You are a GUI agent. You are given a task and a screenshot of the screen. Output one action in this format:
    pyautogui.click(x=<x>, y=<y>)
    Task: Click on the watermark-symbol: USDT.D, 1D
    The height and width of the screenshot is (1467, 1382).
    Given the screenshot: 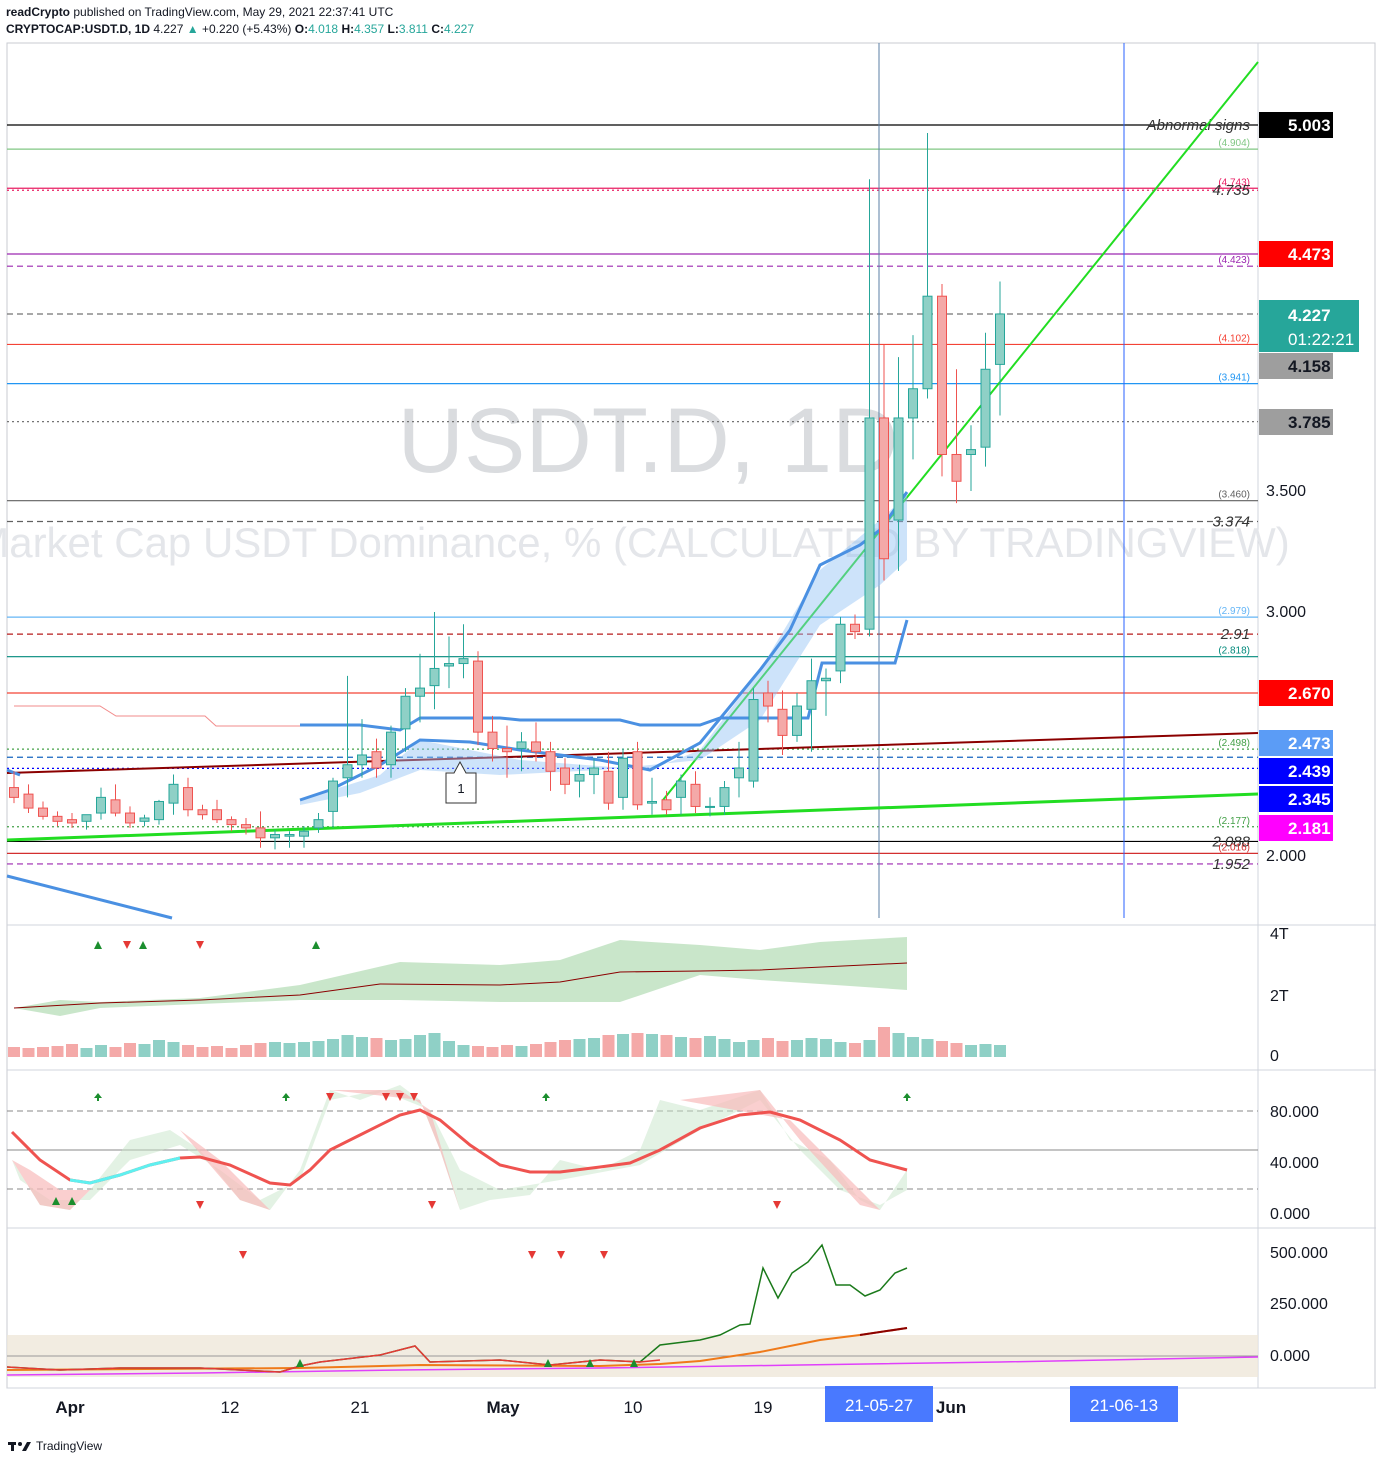 What is the action you would take?
    pyautogui.click(x=648, y=441)
    